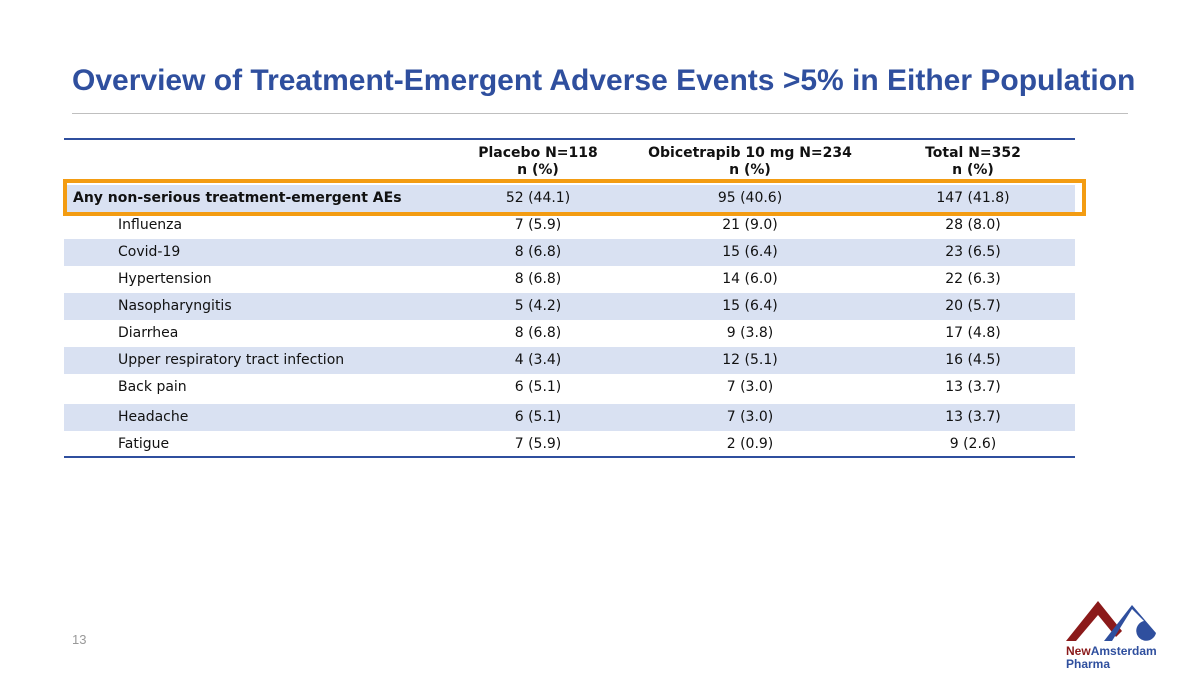 This screenshot has height=675, width=1200. I want to click on table-cell: 22 (6.3), so click(973, 279).